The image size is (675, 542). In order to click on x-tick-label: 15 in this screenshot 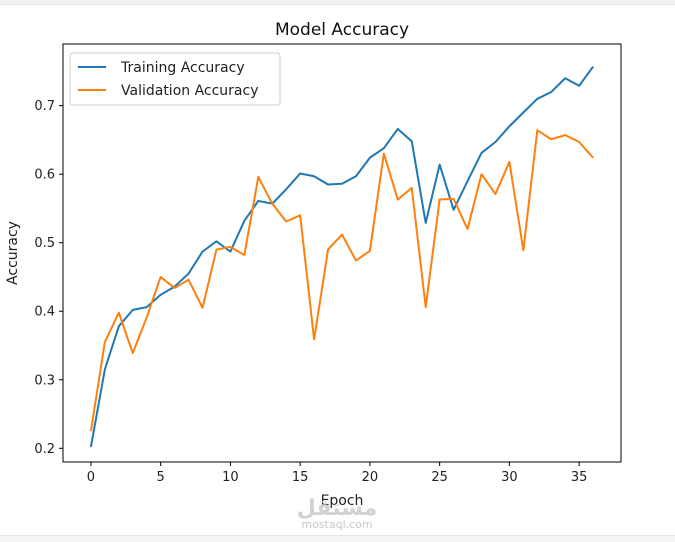, I will do `click(300, 477)`.